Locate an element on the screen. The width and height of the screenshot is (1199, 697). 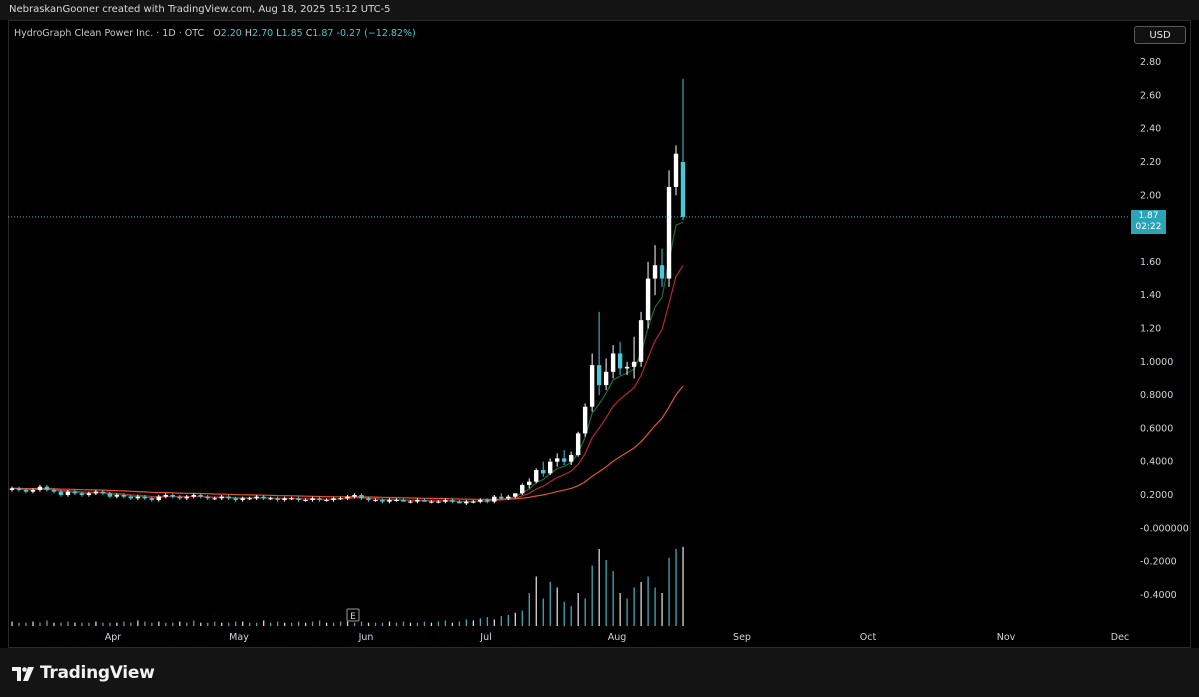
x-tick-label: Oct is located at coordinates (868, 637).